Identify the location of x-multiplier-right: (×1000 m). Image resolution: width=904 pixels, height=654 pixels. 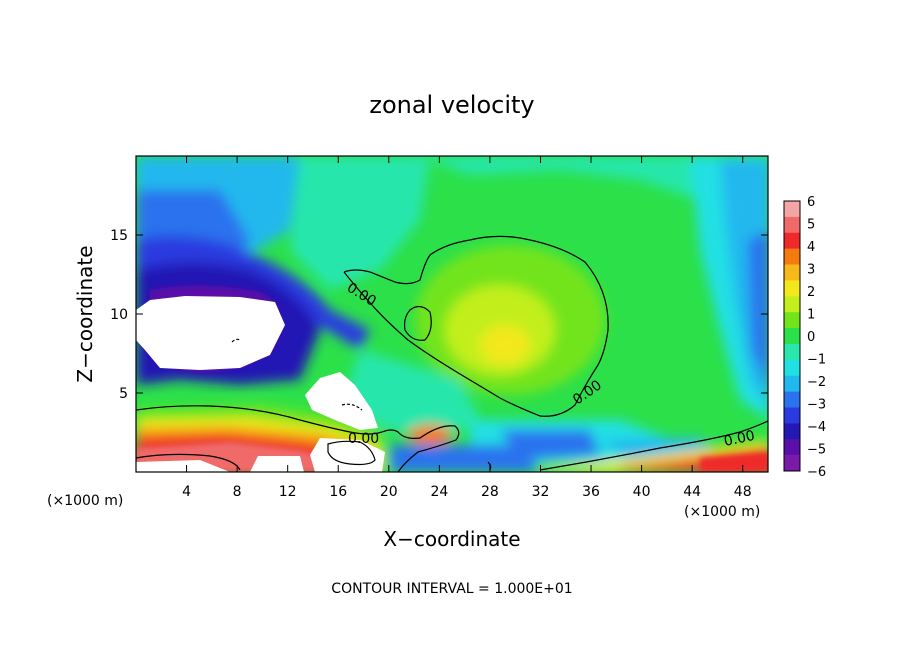
(722, 512).